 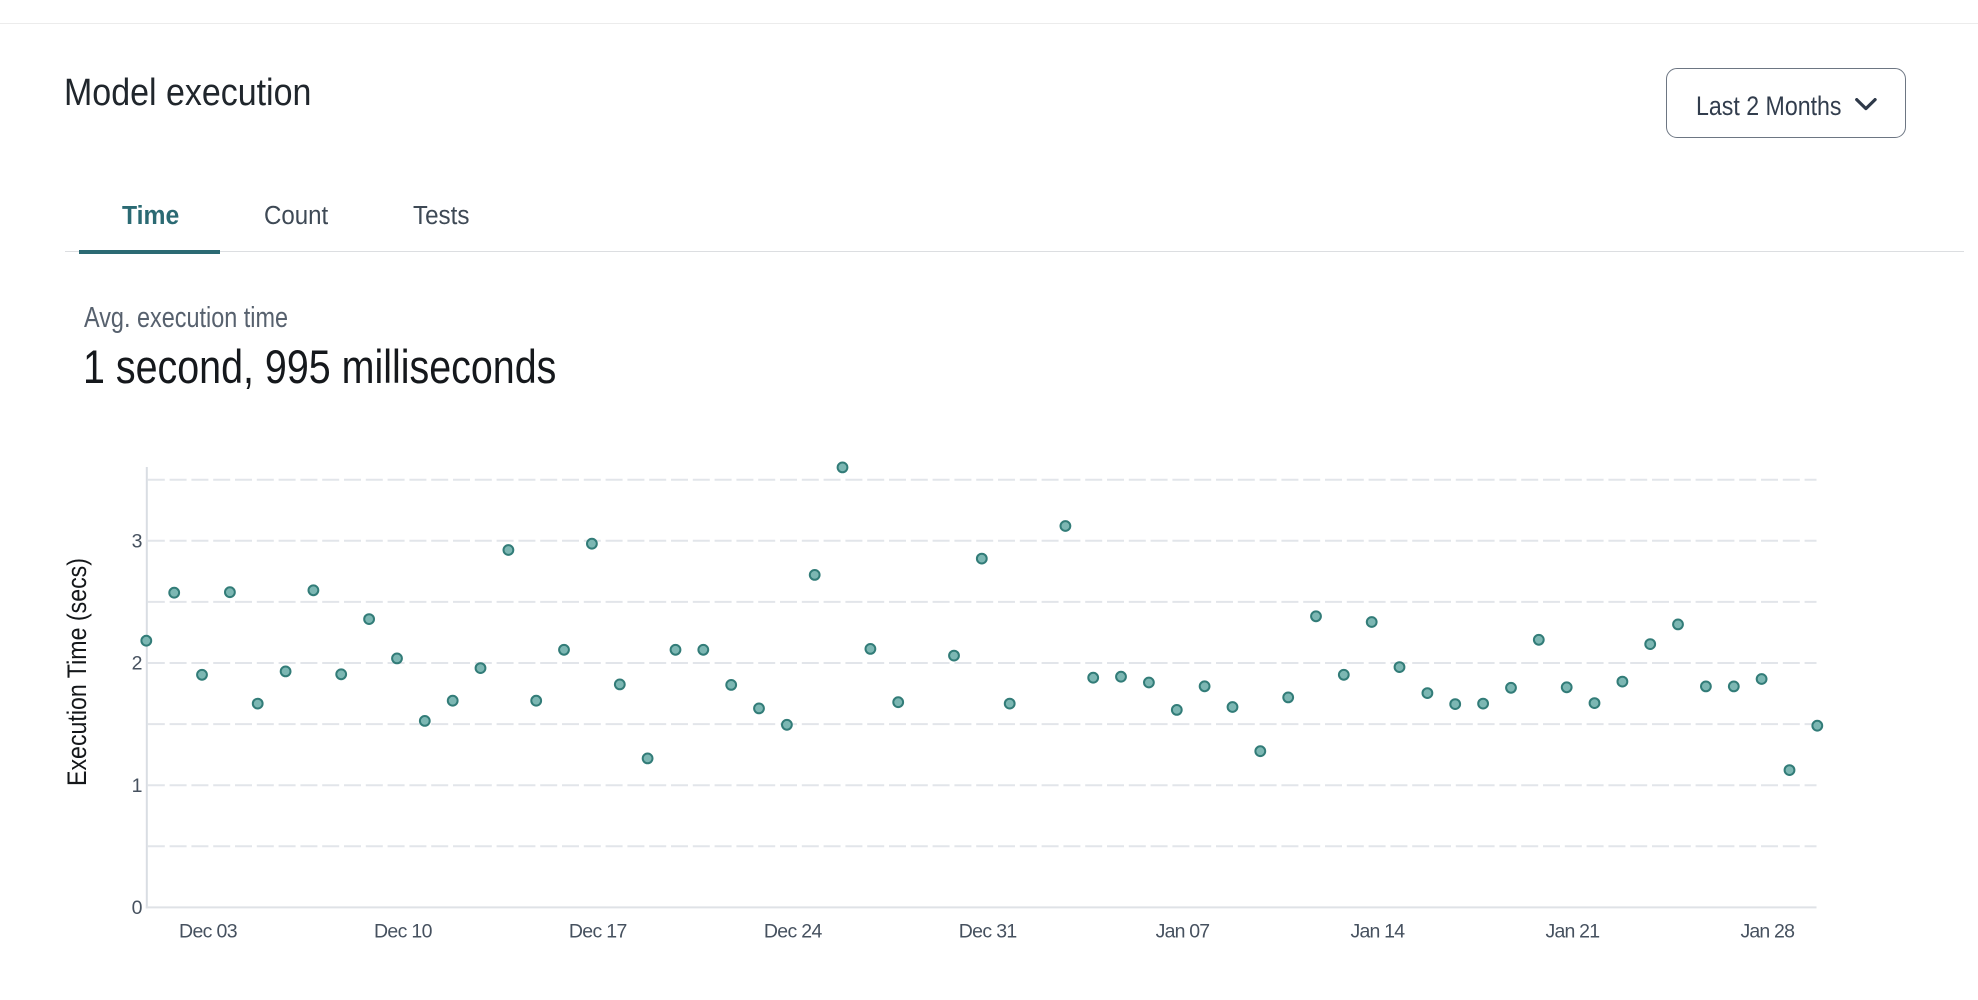 I want to click on svg-text: 2, so click(x=137, y=664).